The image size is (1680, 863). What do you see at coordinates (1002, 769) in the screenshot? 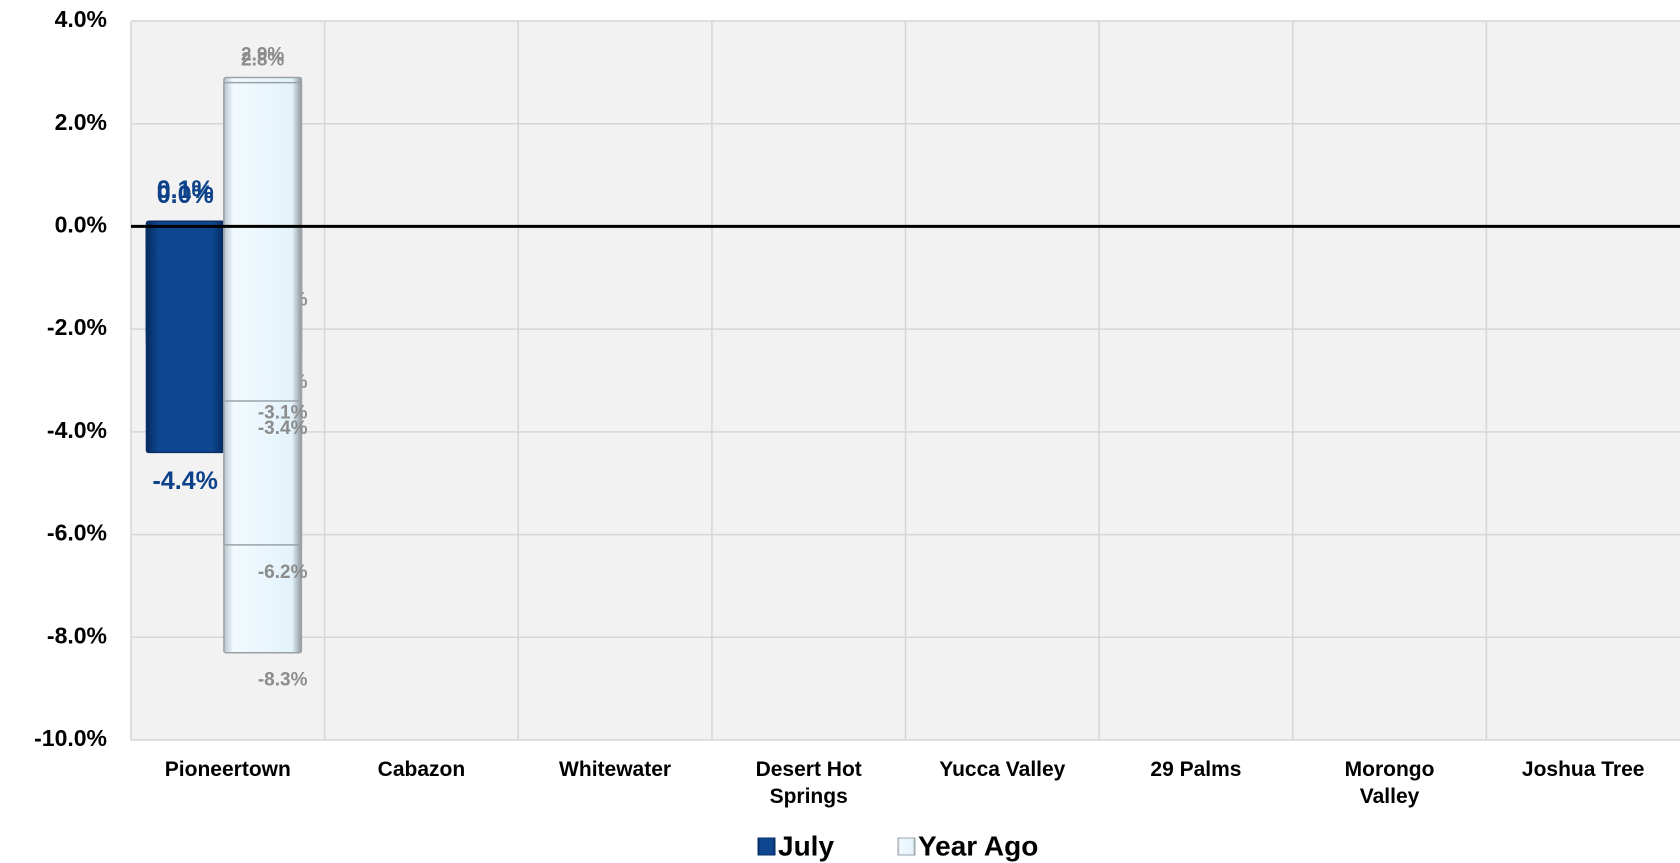
I see `x-tick-label: Yucca Valley` at bounding box center [1002, 769].